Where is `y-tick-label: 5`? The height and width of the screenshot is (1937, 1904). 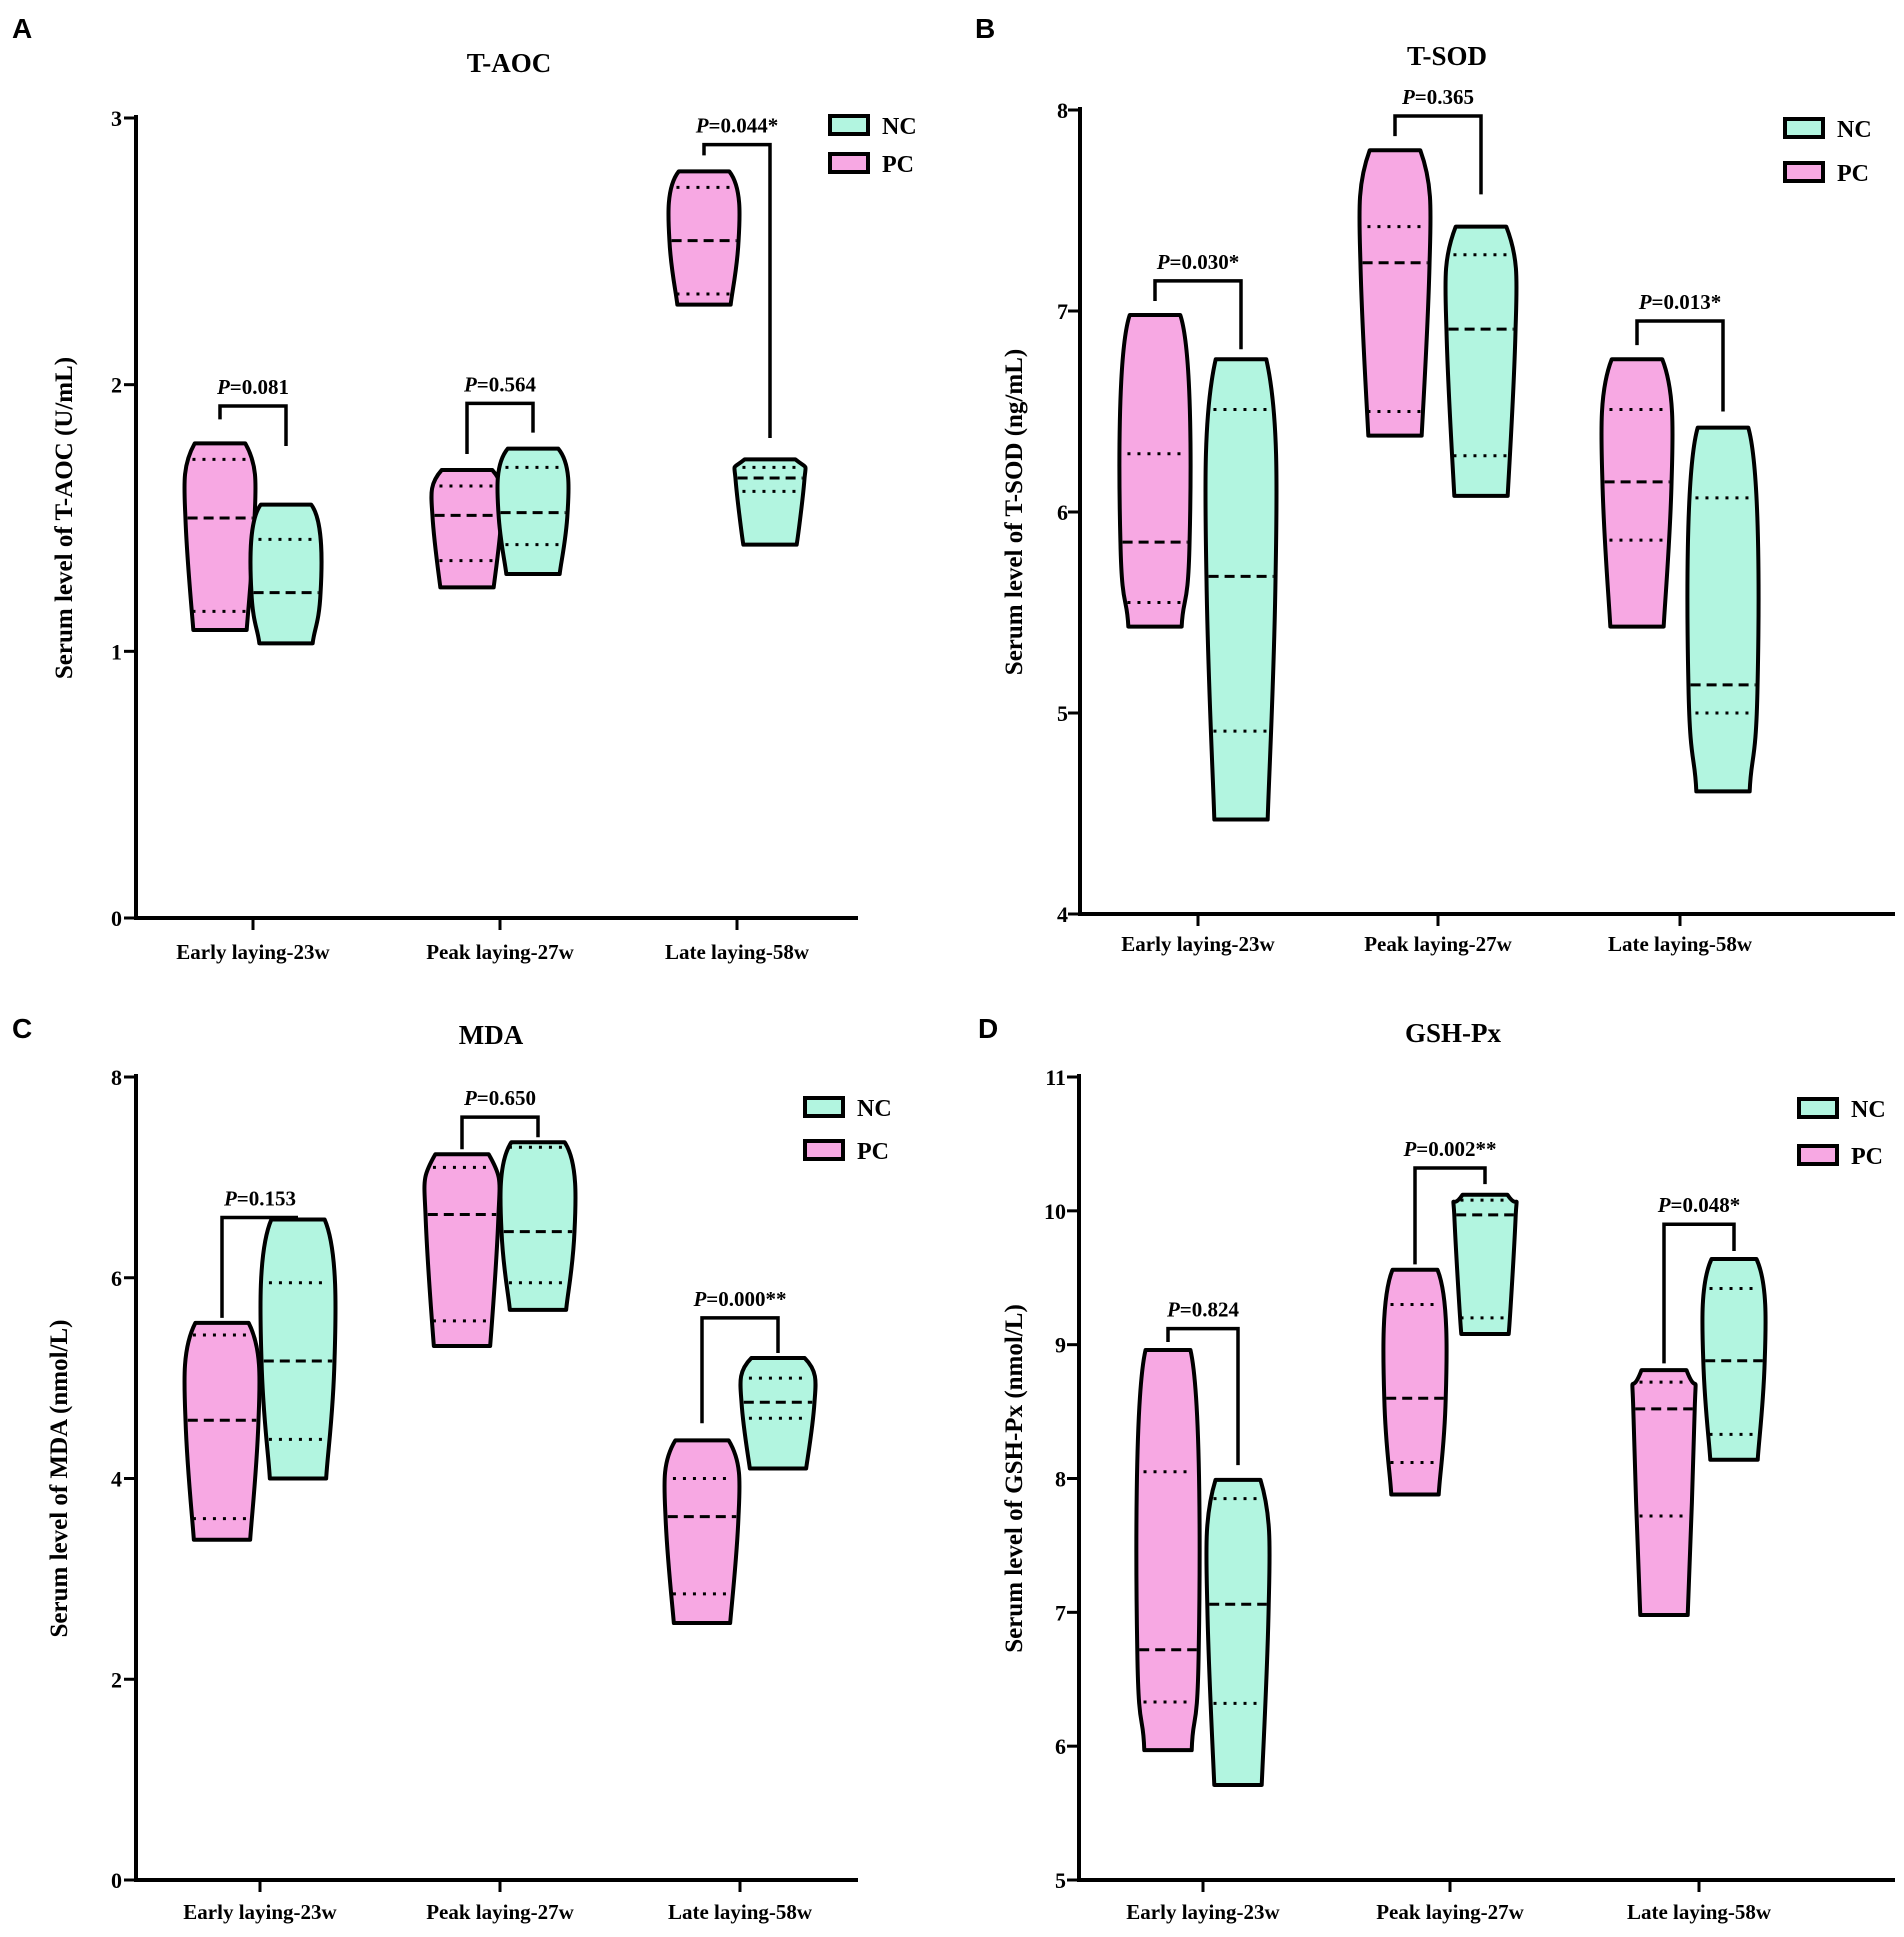
y-tick-label: 5 is located at coordinates (1062, 713).